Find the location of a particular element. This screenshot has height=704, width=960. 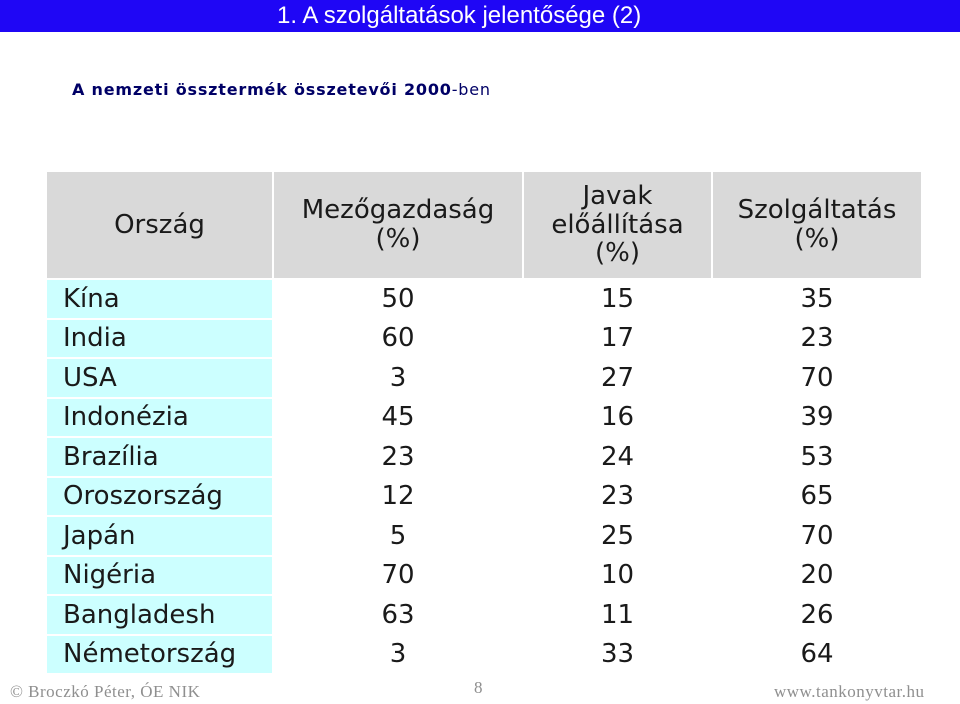

goods-cell: 15 is located at coordinates (617, 299).